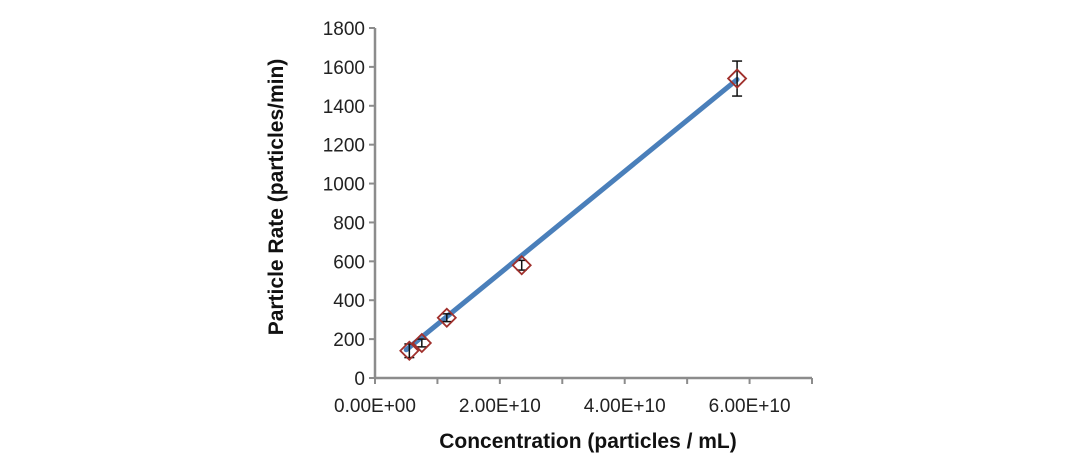 This screenshot has width=1080, height=474. What do you see at coordinates (344, 29) in the screenshot?
I see `y-tick-label: 1800` at bounding box center [344, 29].